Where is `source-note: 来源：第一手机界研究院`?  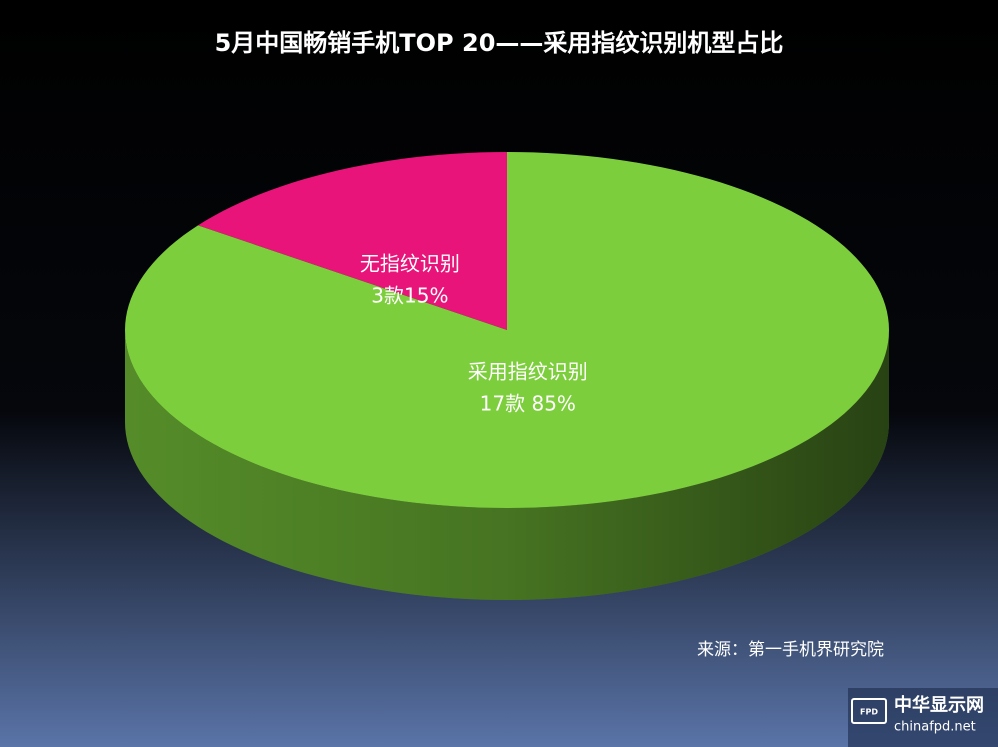 source-note: 来源：第一手机界研究院 is located at coordinates (790, 650).